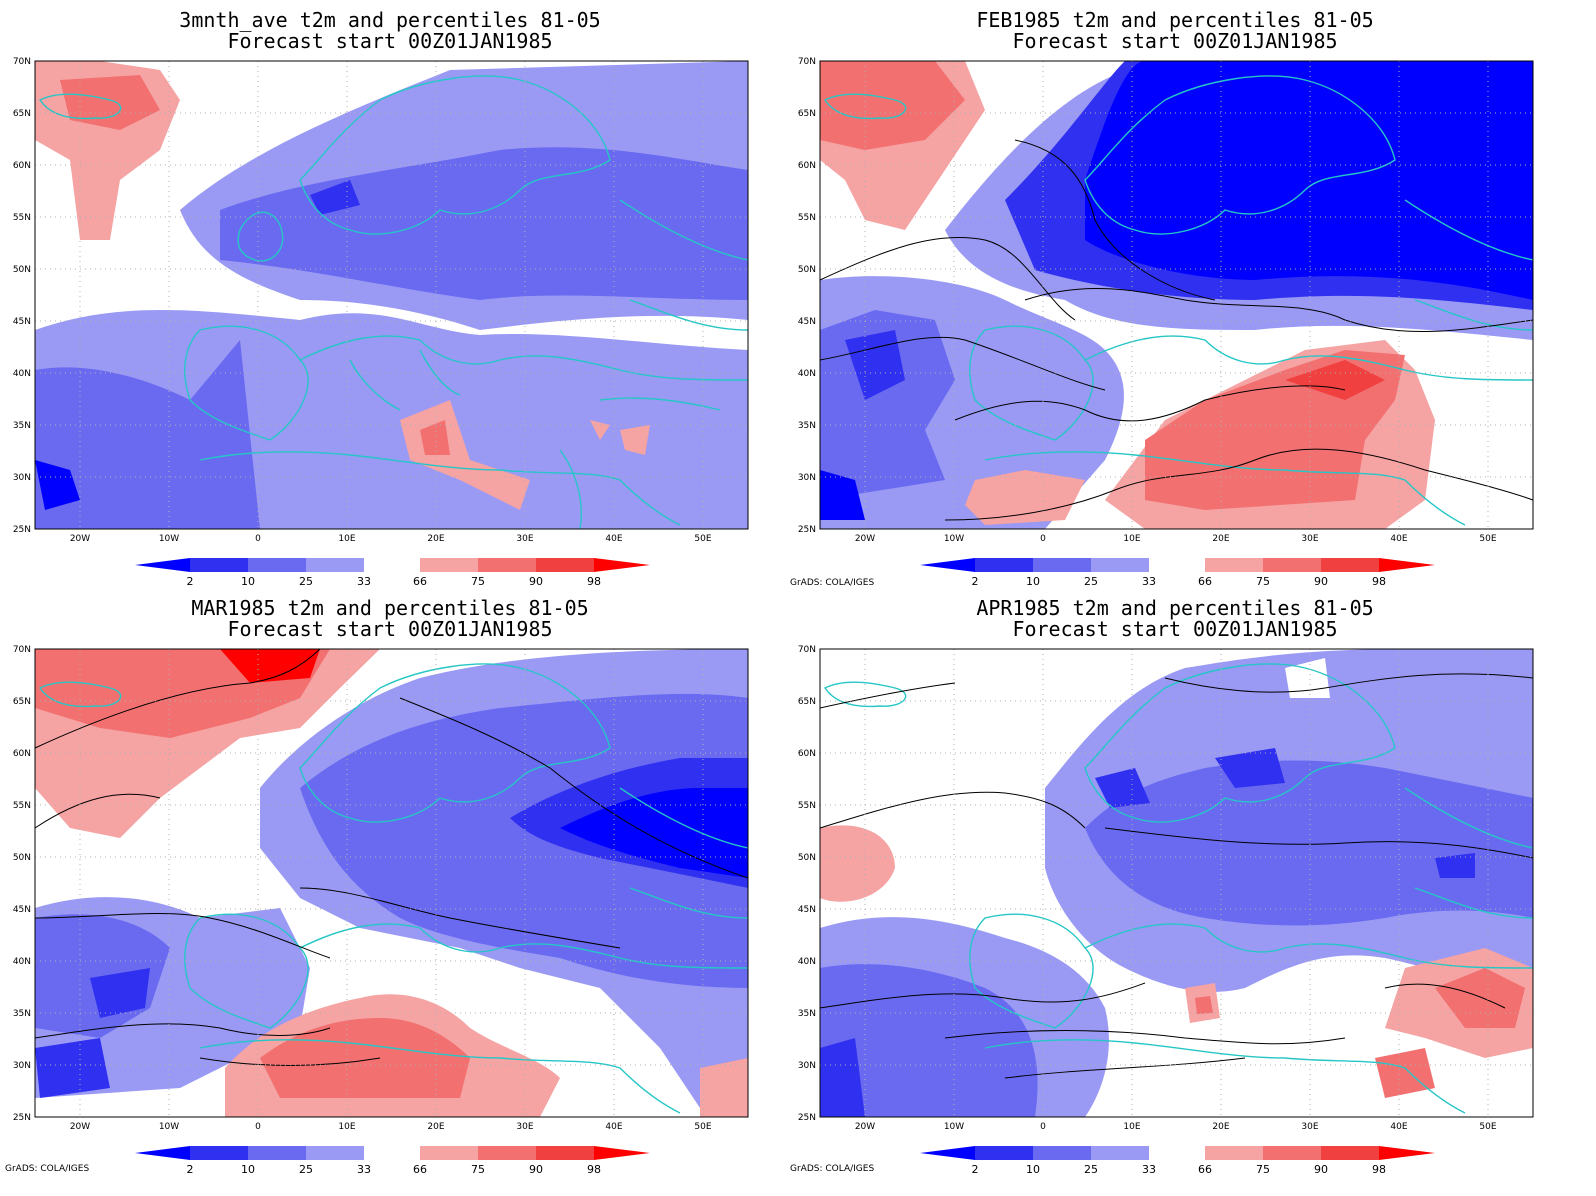  I want to click on panel-title: FEB1985 t2m and percentiles 81-05, so click(1175, 20).